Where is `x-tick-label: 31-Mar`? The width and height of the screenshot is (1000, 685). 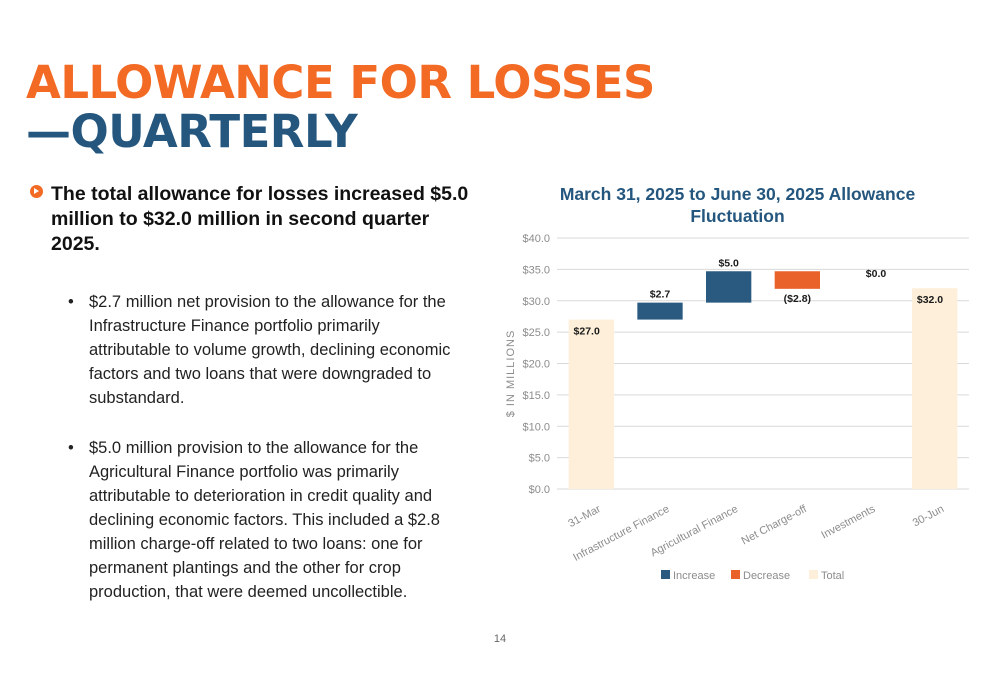 x-tick-label: 31-Mar is located at coordinates (584, 516).